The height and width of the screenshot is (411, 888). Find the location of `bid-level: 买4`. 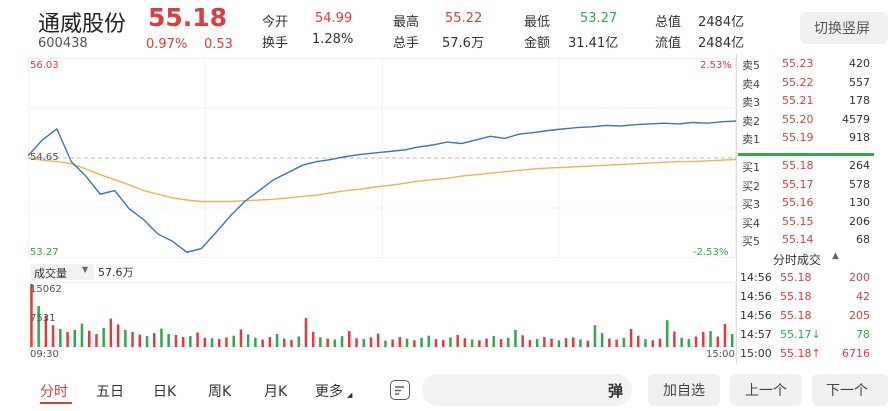

bid-level: 买4 is located at coordinates (751, 223).